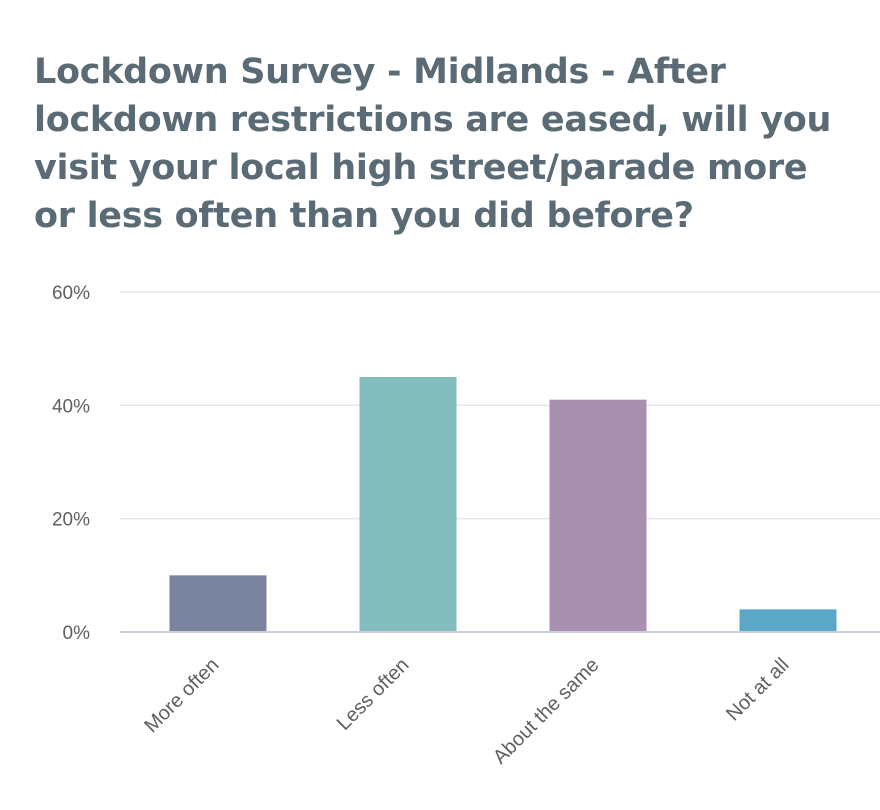  I want to click on y-tick-label: 0%, so click(77, 633).